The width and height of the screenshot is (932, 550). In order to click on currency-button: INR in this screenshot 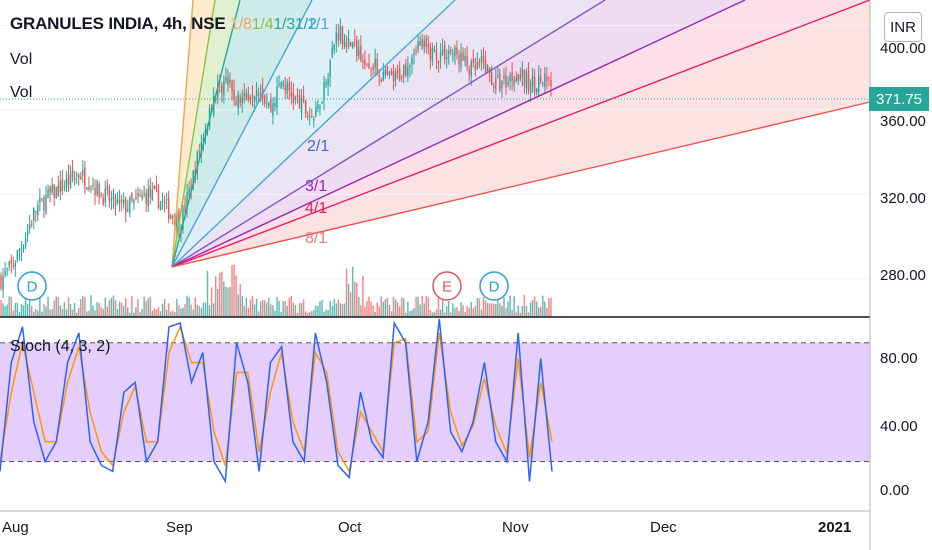, I will do `click(903, 27)`.